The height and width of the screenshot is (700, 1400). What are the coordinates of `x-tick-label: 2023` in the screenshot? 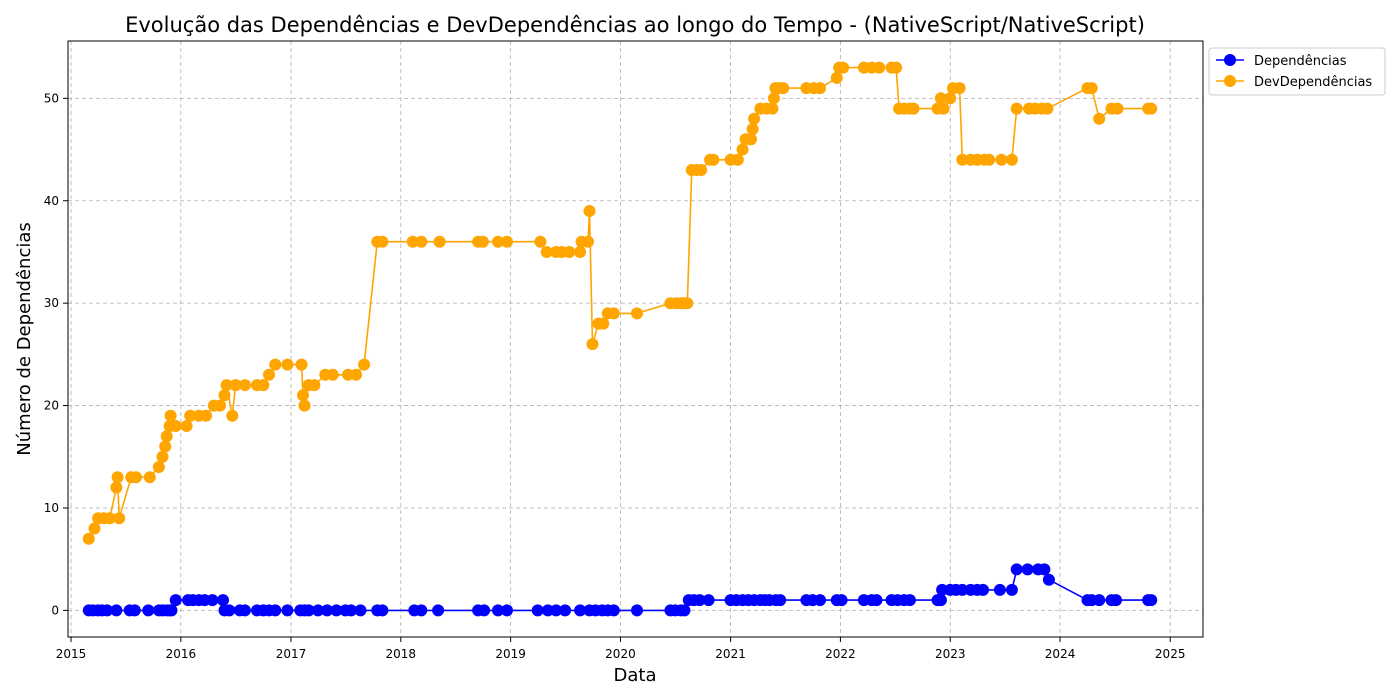 It's located at (950, 654).